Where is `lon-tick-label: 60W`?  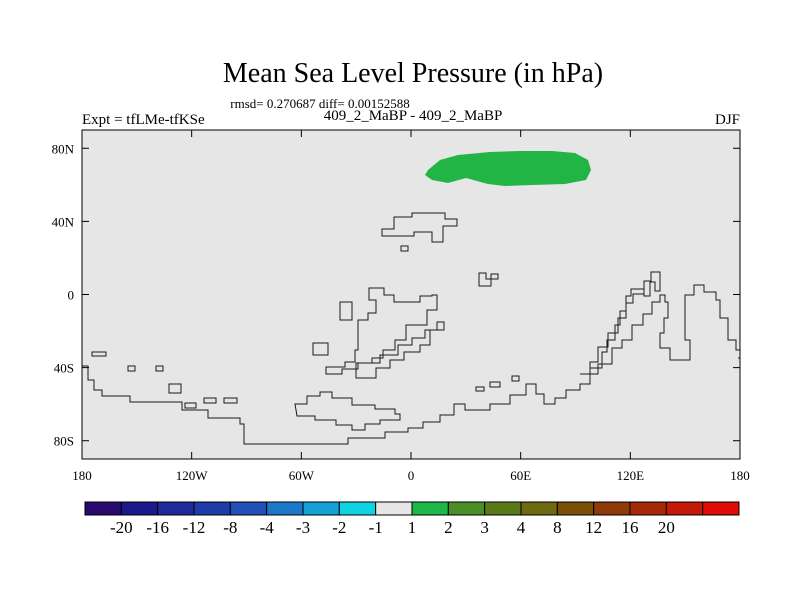
lon-tick-label: 60W is located at coordinates (302, 475).